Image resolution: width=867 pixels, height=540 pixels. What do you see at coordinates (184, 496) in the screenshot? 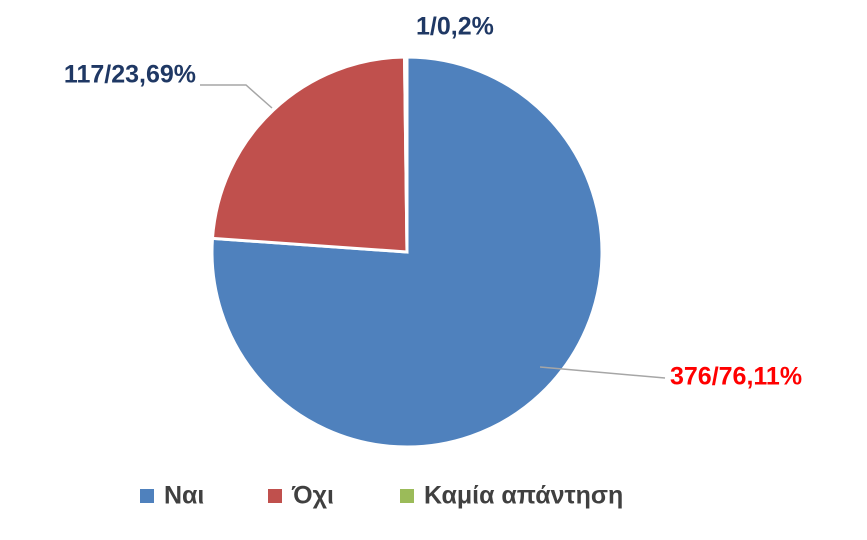
I see `legend-label: Ναι` at bounding box center [184, 496].